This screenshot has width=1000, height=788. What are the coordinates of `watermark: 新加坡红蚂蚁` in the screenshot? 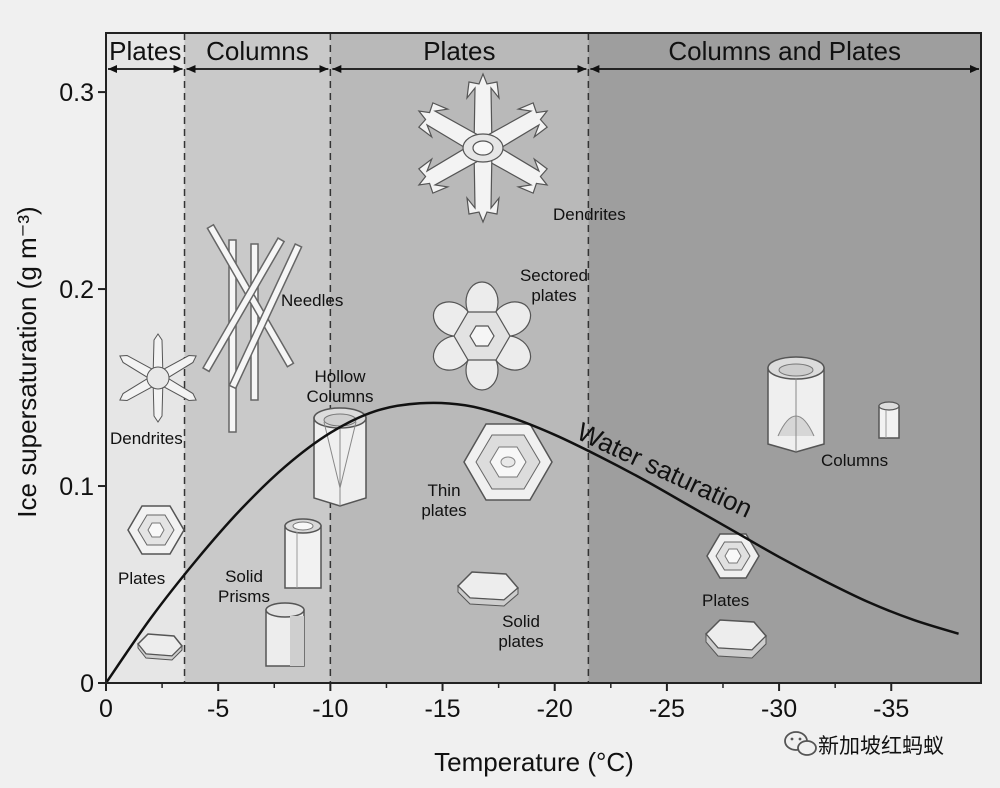 It's located at (864, 744).